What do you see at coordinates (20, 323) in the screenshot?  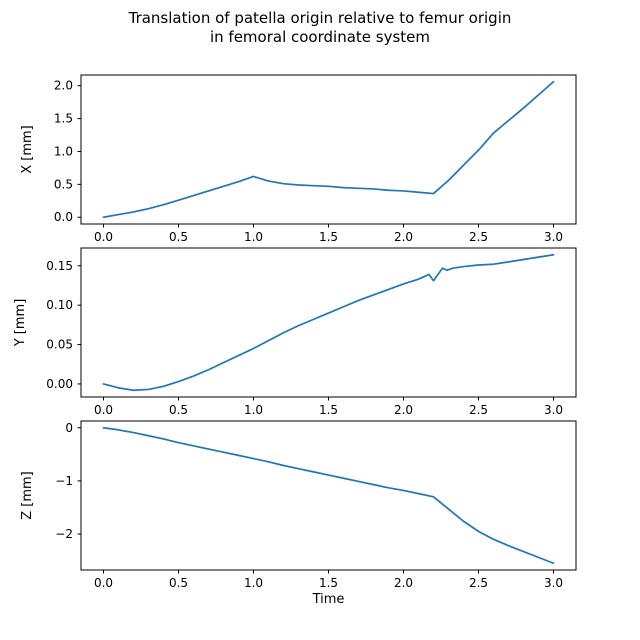 I see `y-axis-label: Y [mm]` at bounding box center [20, 323].